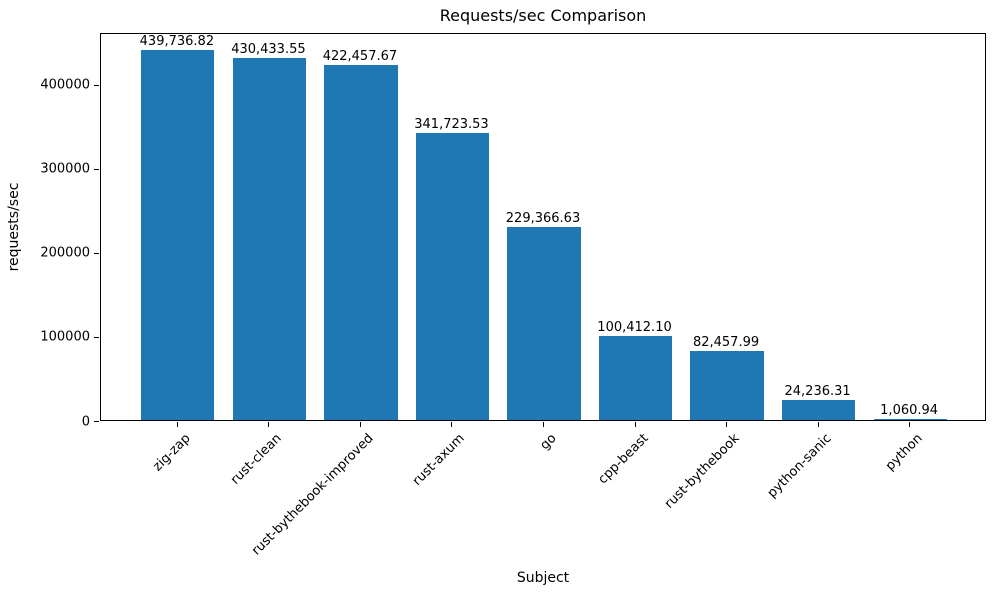 The width and height of the screenshot is (1000, 600). What do you see at coordinates (14, 227) in the screenshot?
I see `y-axis-label: requests/sec` at bounding box center [14, 227].